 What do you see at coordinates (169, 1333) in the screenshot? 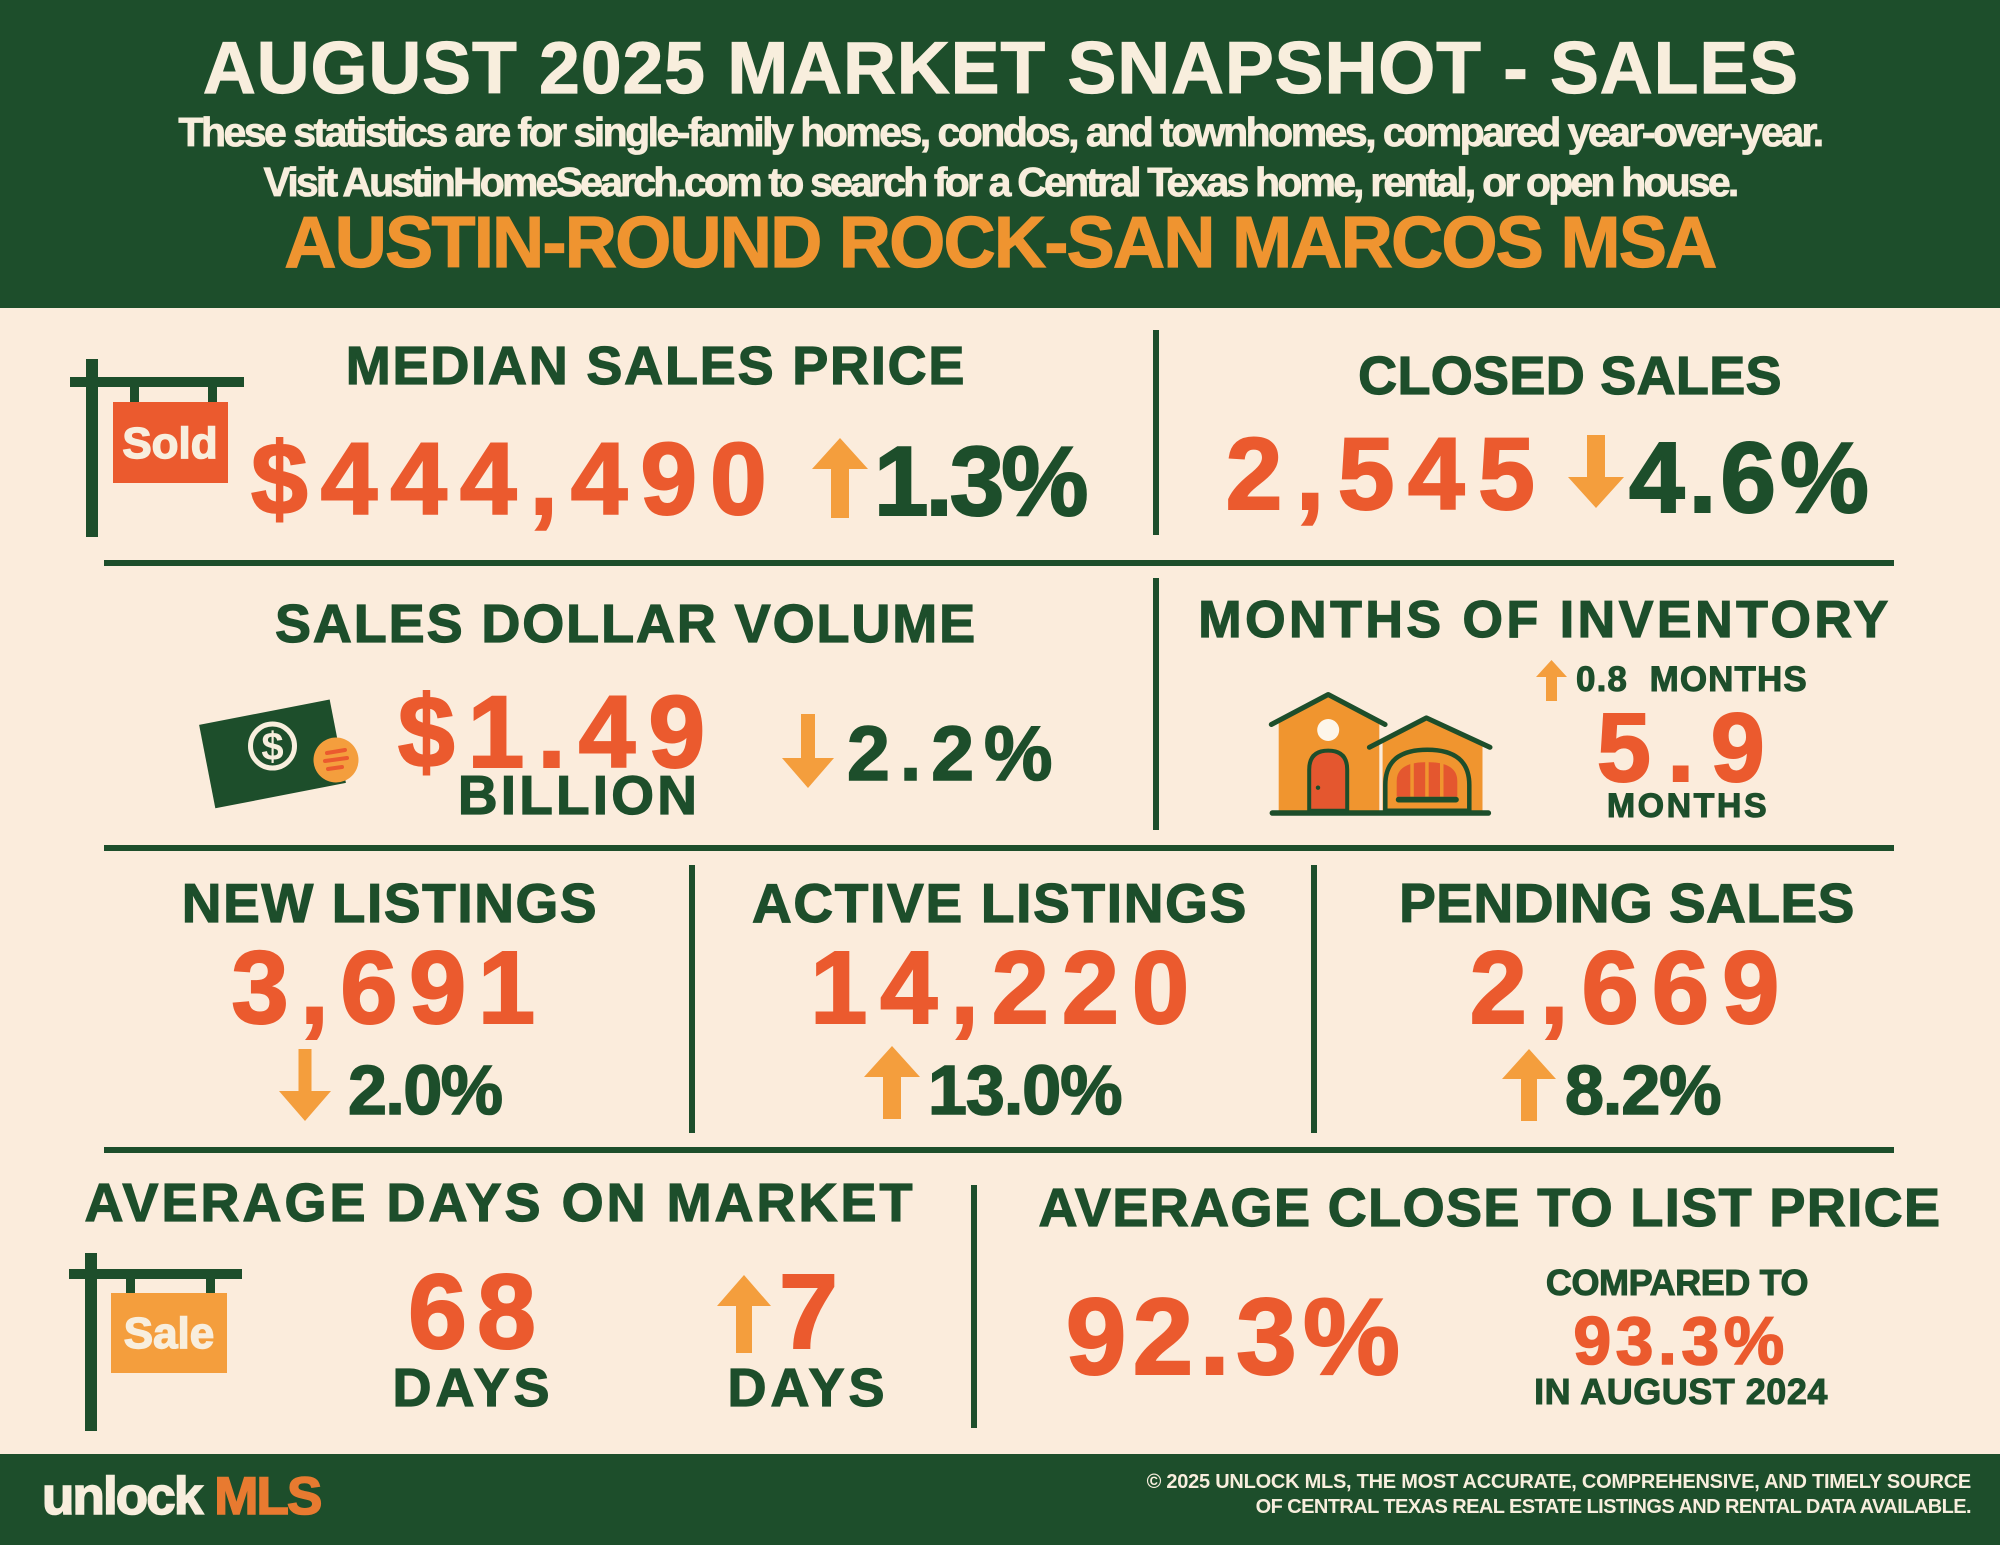
I see `svg-text: Sale` at bounding box center [169, 1333].